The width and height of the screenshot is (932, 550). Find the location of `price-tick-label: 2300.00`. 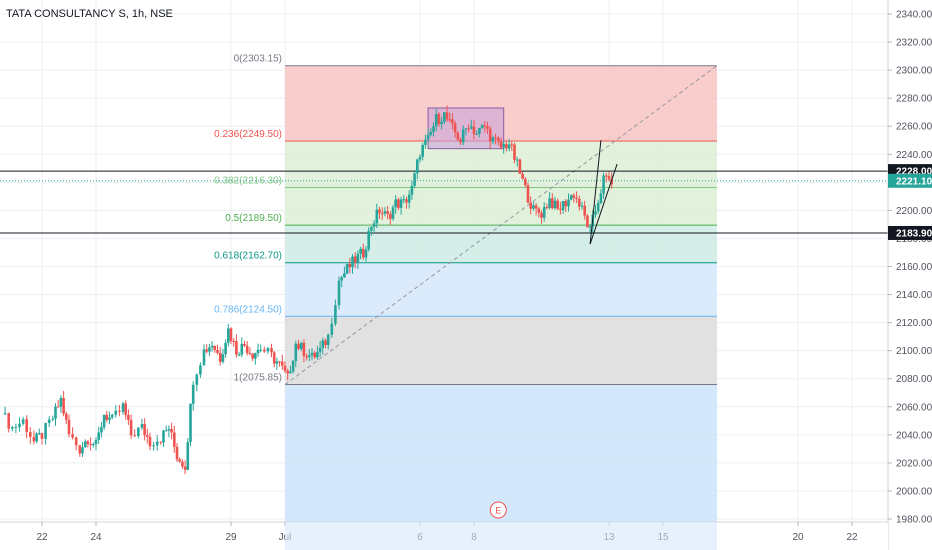

price-tick-label: 2300.00 is located at coordinates (914, 71).